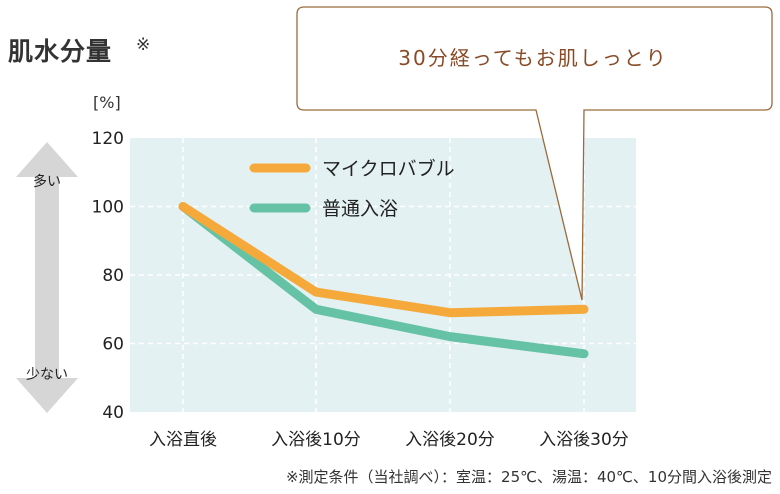 This screenshot has width=780, height=494. I want to click on arrow-top-label: 多い, so click(47, 181).